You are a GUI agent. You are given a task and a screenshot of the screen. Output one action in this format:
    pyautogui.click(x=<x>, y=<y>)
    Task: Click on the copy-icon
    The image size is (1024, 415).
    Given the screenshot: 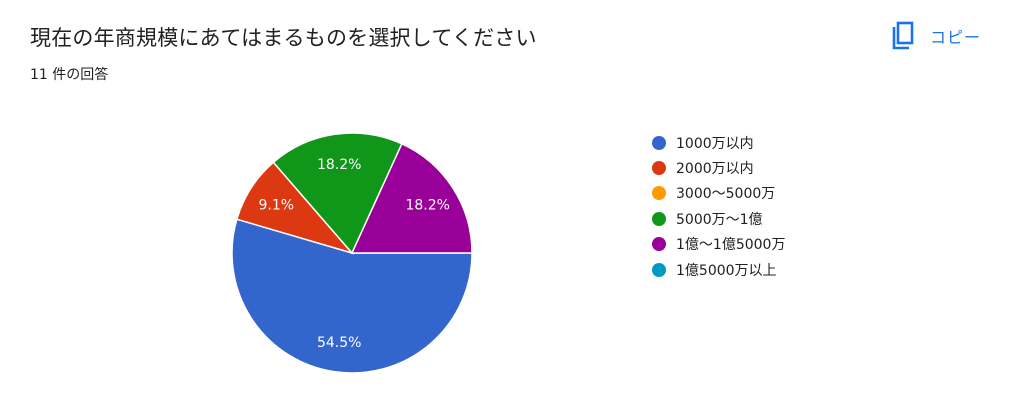 What is the action you would take?
    pyautogui.click(x=903, y=35)
    